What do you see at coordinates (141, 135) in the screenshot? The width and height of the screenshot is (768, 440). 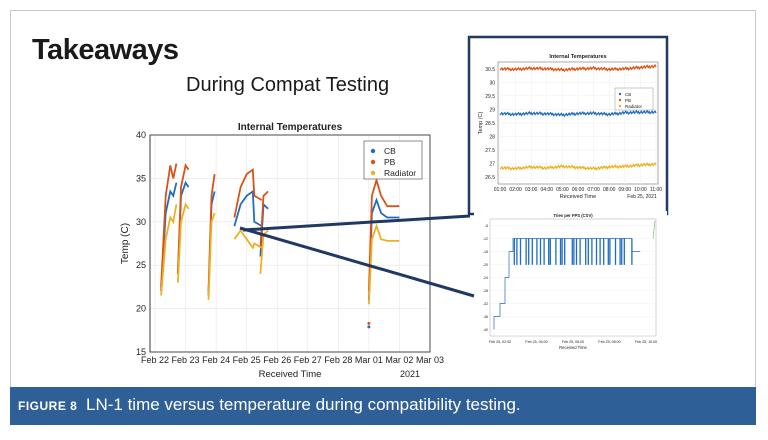 I see `main-y-tick-label: 40` at bounding box center [141, 135].